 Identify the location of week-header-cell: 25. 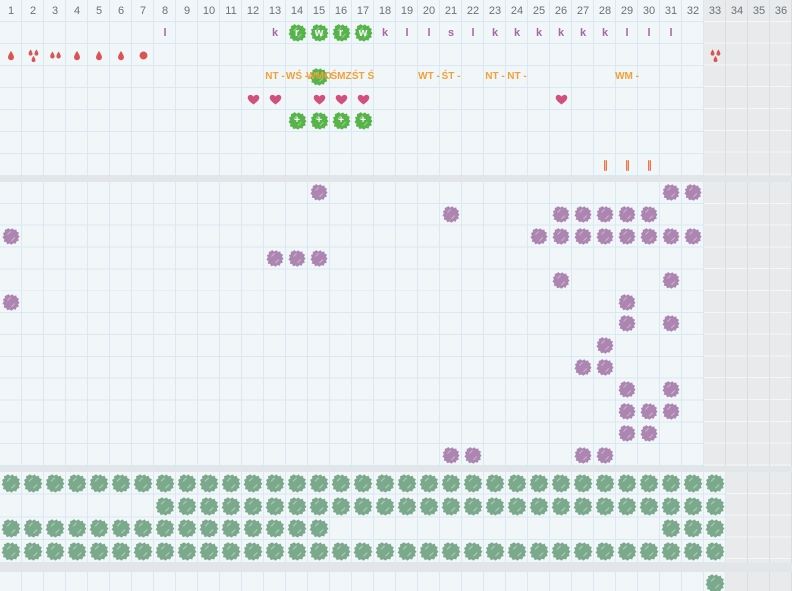
(539, 11).